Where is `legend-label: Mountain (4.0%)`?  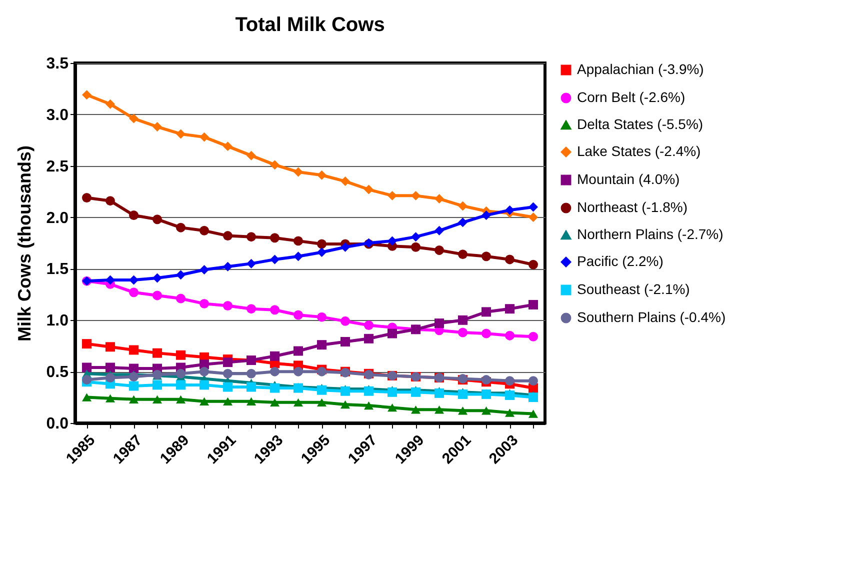
legend-label: Mountain (4.0%) is located at coordinates (628, 179).